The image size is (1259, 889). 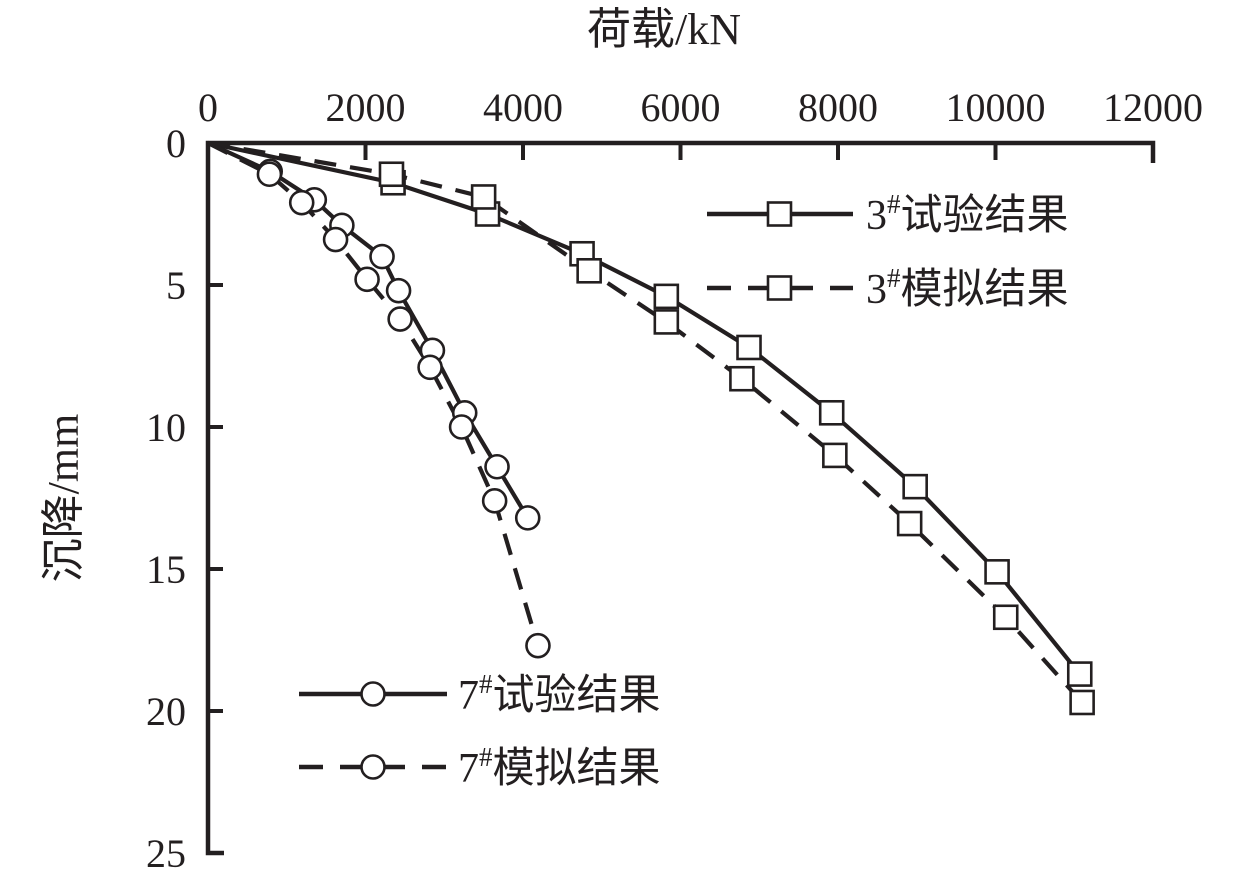 I want to click on y-tick-label: 5, so click(x=176, y=285).